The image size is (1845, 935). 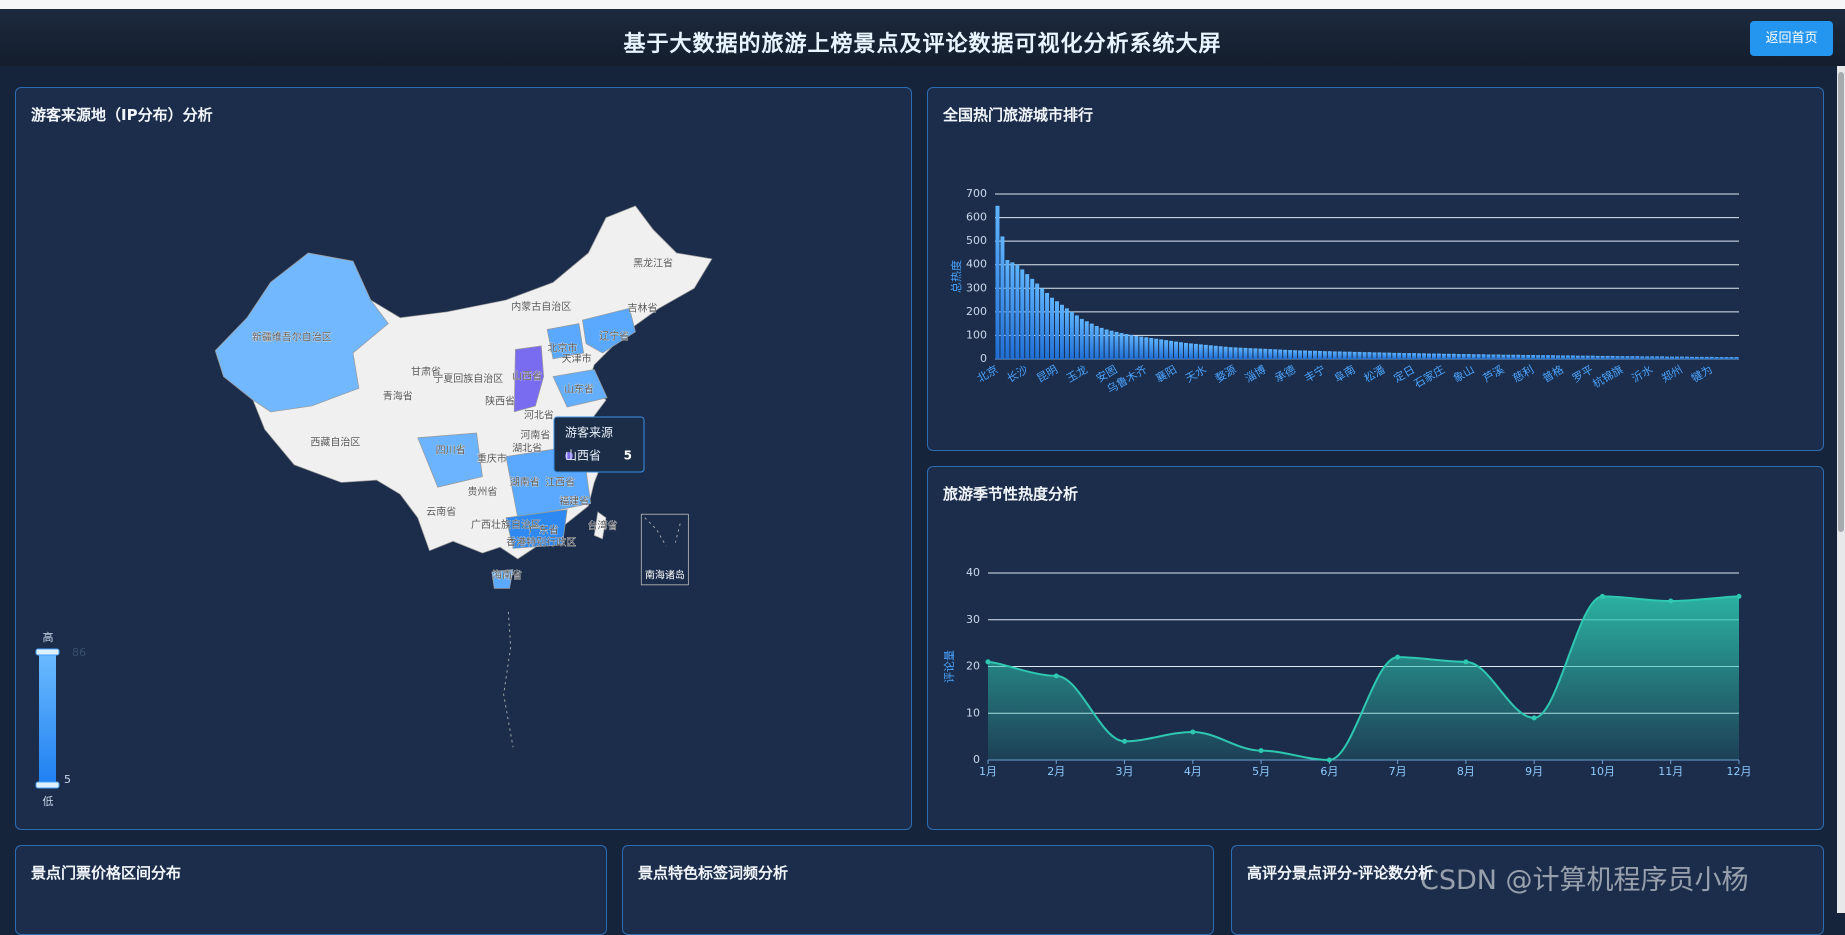 What do you see at coordinates (1166, 373) in the screenshot?
I see `x-tick-label: 襄阳` at bounding box center [1166, 373].